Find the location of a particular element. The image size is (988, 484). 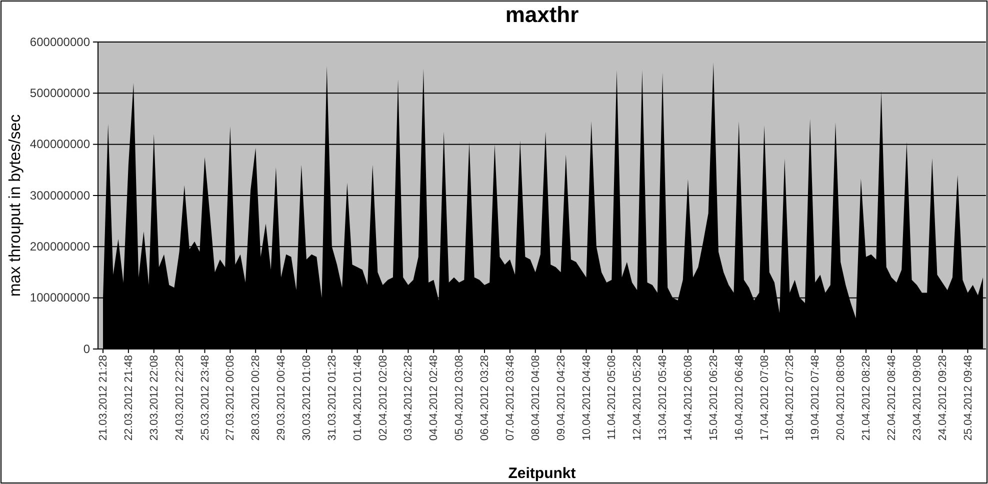

x-tick-label: 23.03.2012 22:08 is located at coordinates (154, 398).